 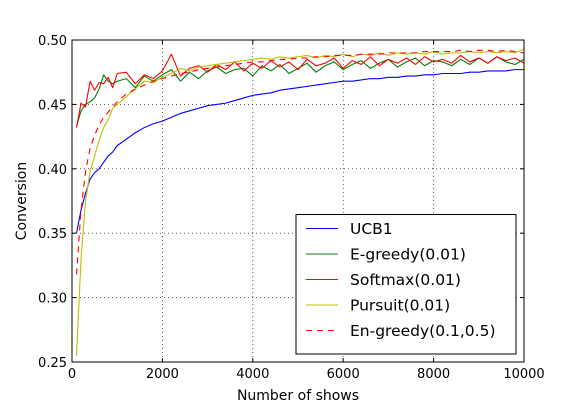 I want to click on legend-label-1: E-greedy(0.01), so click(x=408, y=255).